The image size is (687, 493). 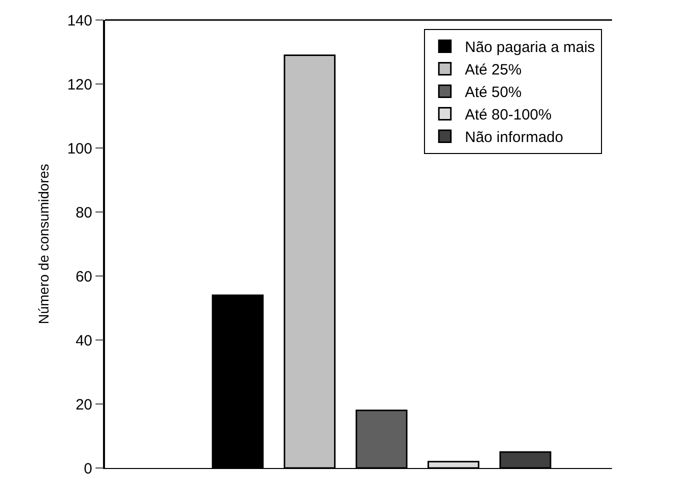 What do you see at coordinates (529, 47) in the screenshot?
I see `legend-label: Não pagaria a mais` at bounding box center [529, 47].